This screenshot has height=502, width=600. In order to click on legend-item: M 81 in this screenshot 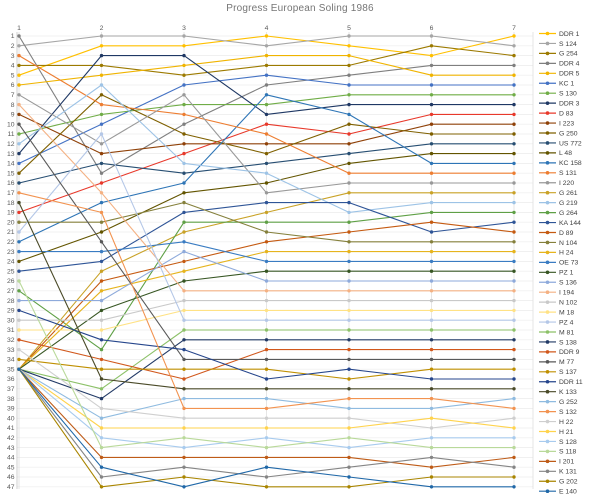, I will do `click(556, 332)`.